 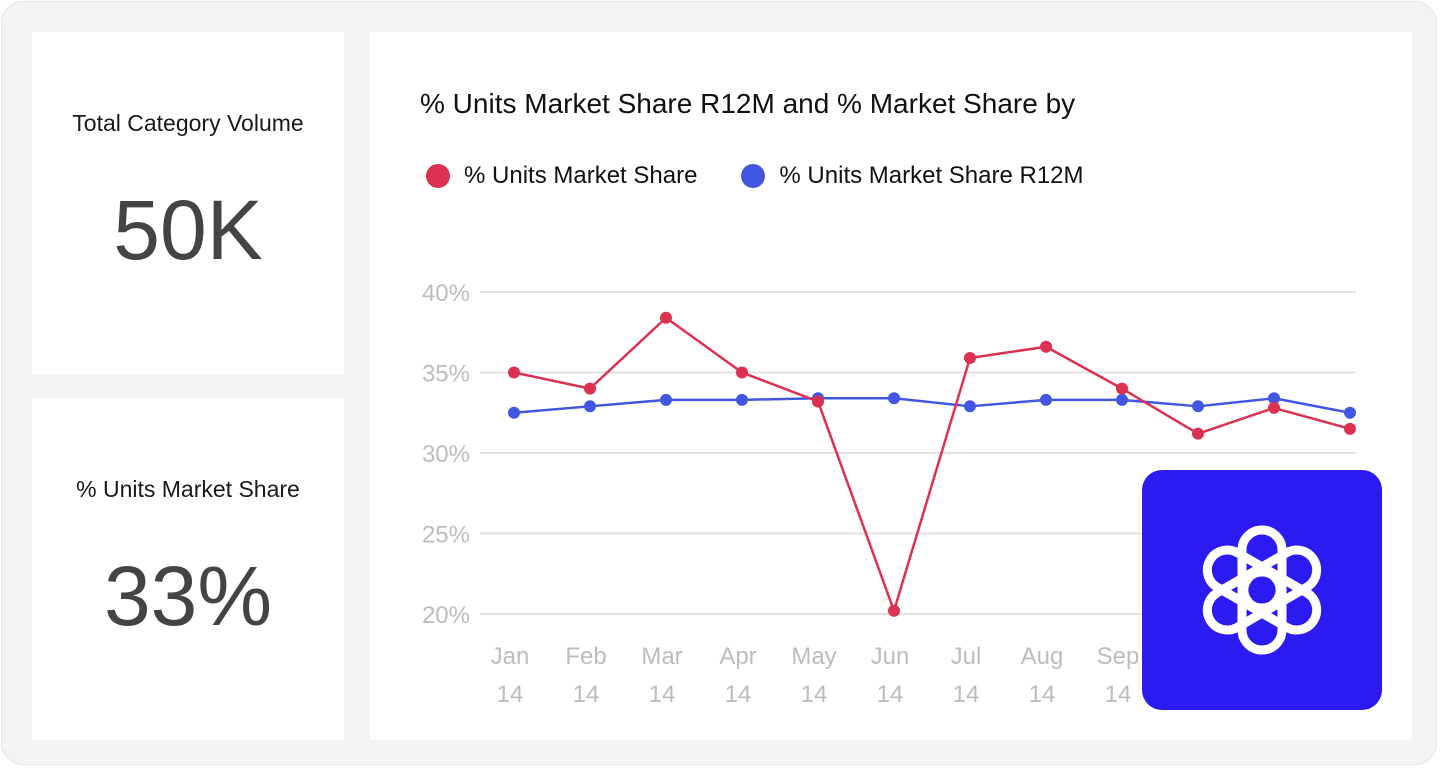 I want to click on legend-dot-blue-icon, so click(x=753, y=176).